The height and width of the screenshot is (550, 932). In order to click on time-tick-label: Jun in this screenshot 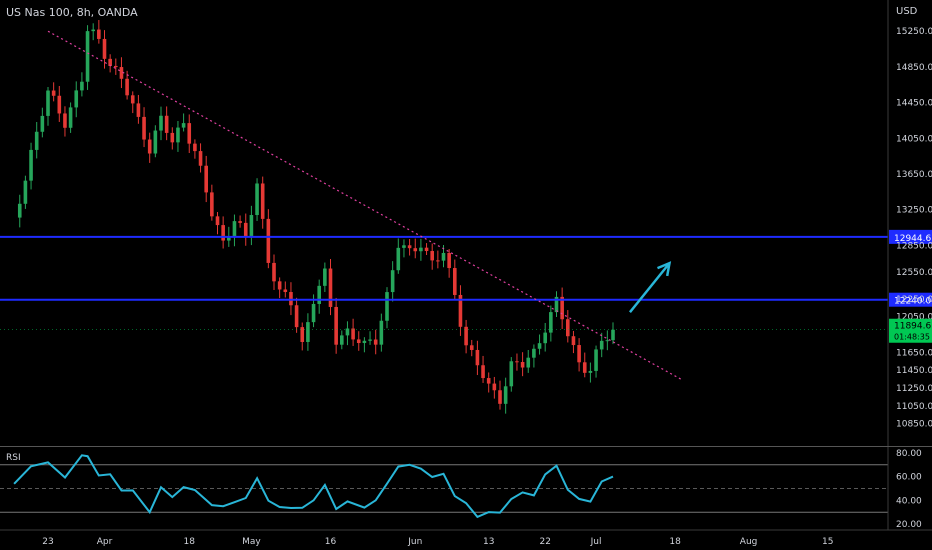, I will do `click(414, 542)`.